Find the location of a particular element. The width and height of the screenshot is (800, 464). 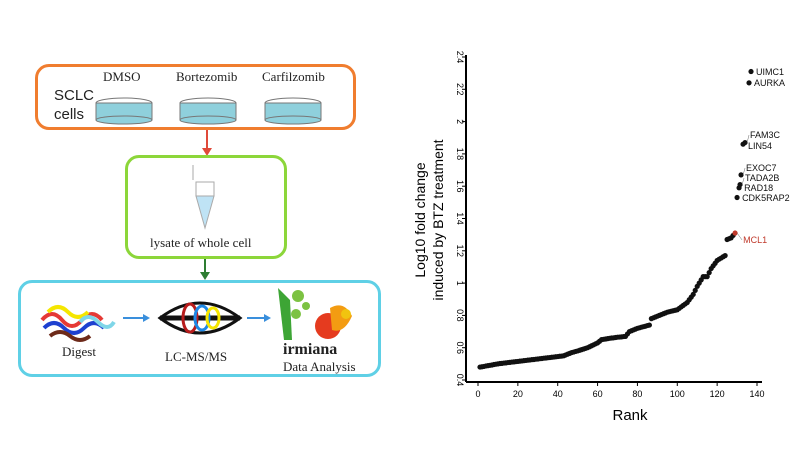

x-tick-label: 0 is located at coordinates (477, 394).